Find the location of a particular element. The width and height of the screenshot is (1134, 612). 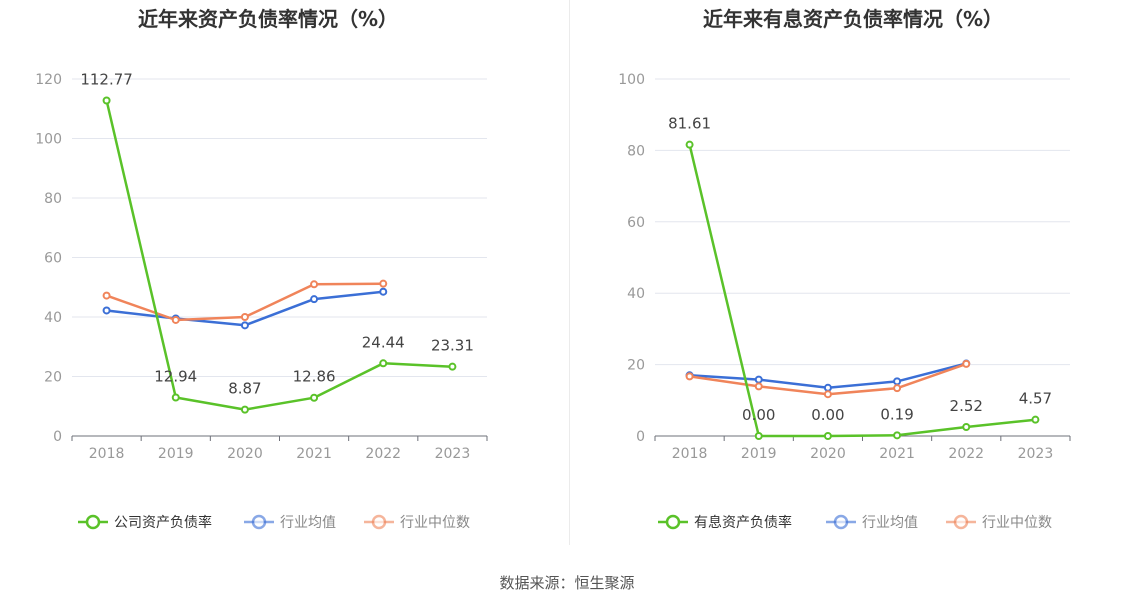

legend-label: 公司资产负债率 is located at coordinates (163, 522).